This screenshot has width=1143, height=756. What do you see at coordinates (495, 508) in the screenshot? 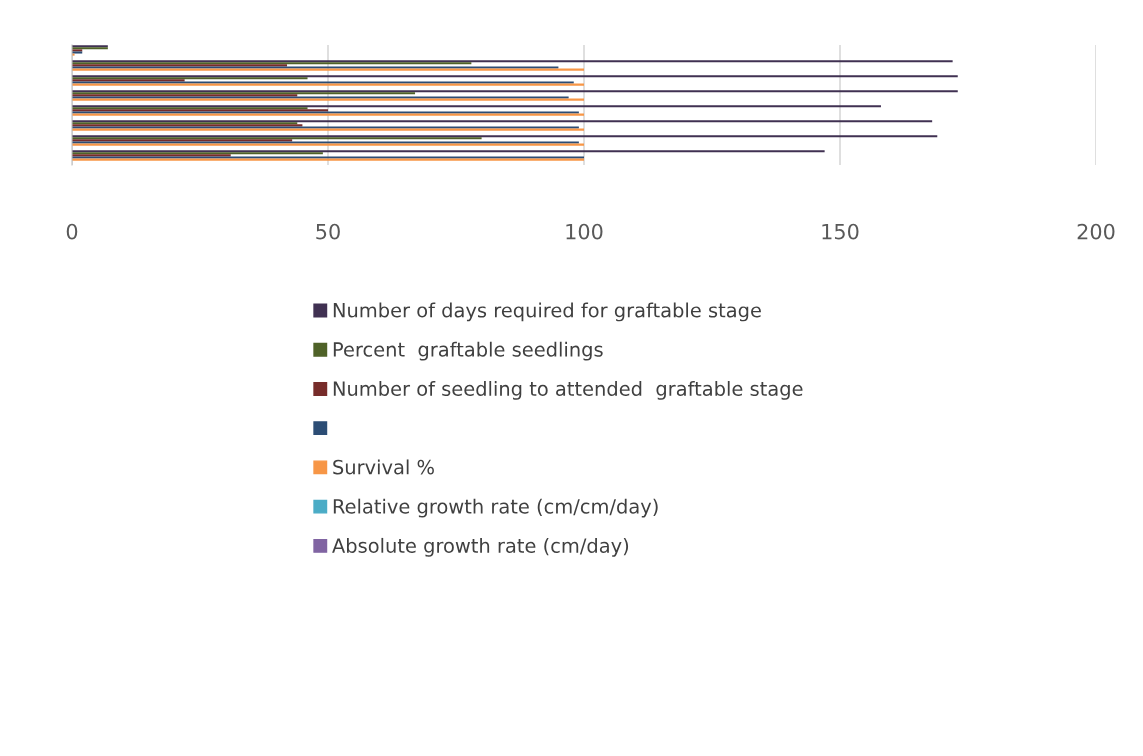
I see `legend-label: Relative growth rate (cm/cm/day)` at bounding box center [495, 508].